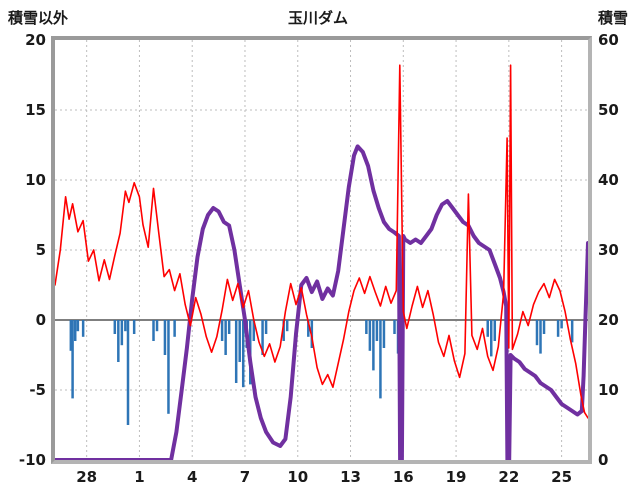 Image resolution: width=636 pixels, height=501 pixels. What do you see at coordinates (508, 477) in the screenshot?
I see `x-axis-tick: 22` at bounding box center [508, 477].